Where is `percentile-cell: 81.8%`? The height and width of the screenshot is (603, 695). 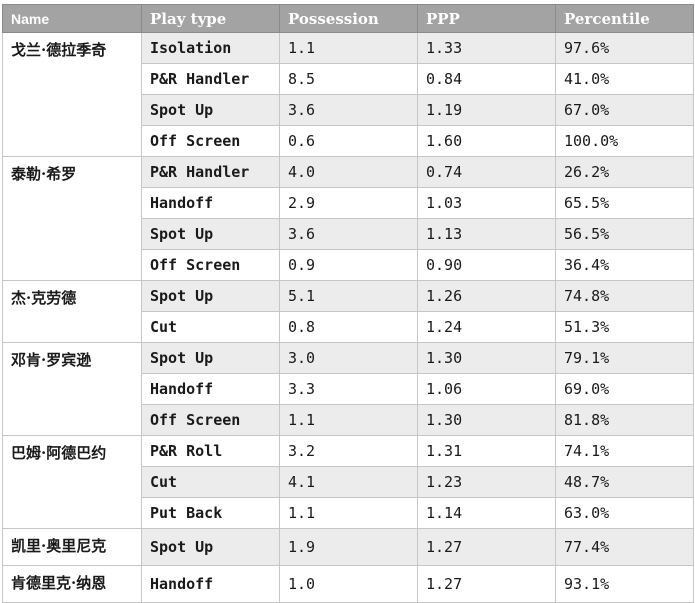 percentile-cell: 81.8% is located at coordinates (624, 420).